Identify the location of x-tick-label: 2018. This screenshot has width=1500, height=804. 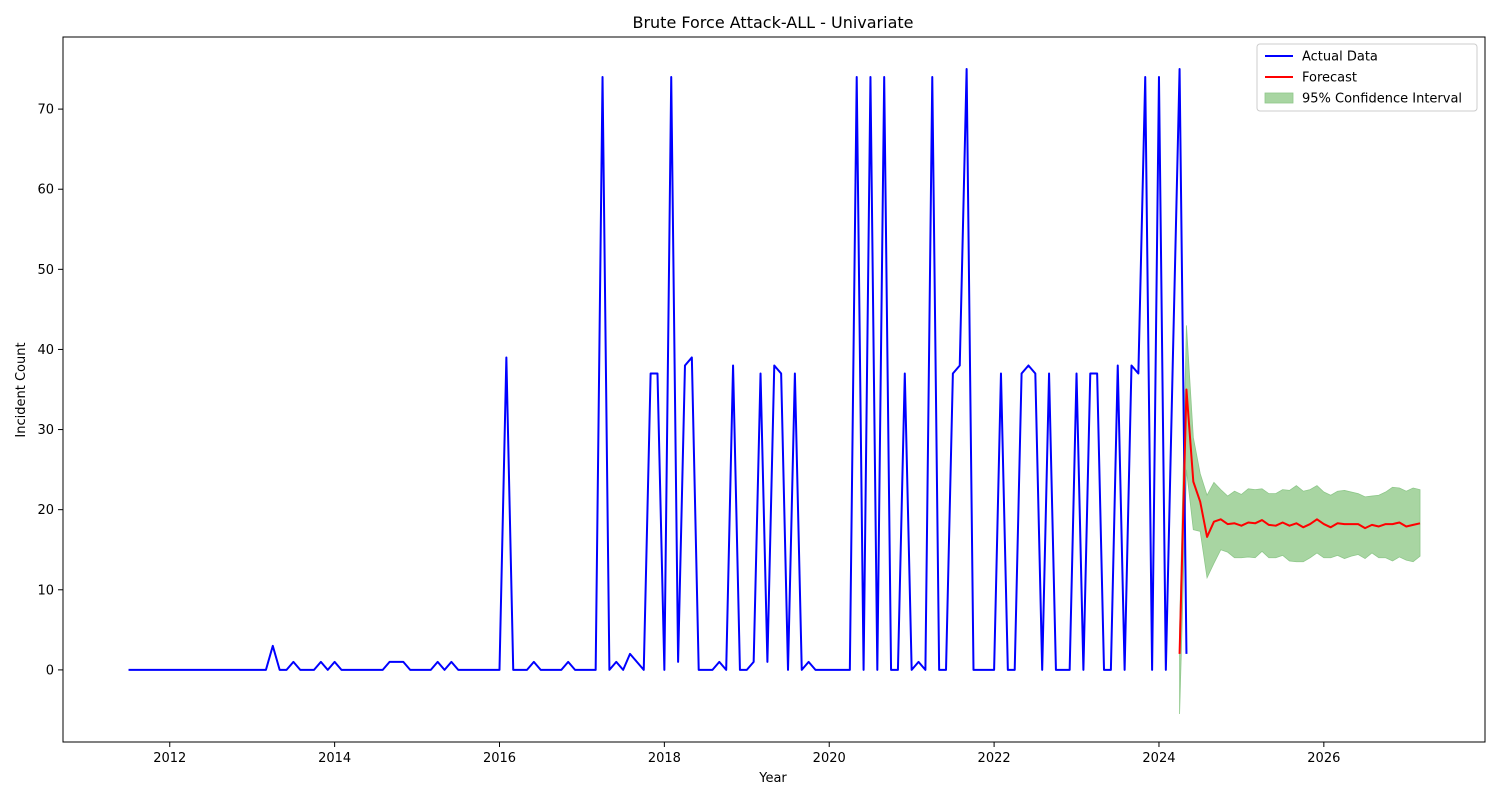
(664, 758).